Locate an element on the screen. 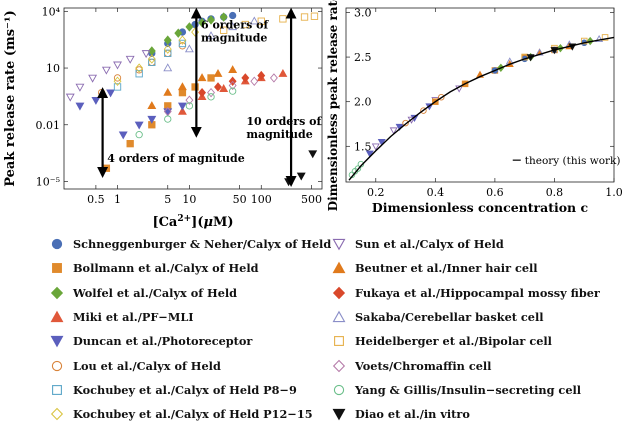  right-x-tick-label: 0.8 is located at coordinates (555, 192).